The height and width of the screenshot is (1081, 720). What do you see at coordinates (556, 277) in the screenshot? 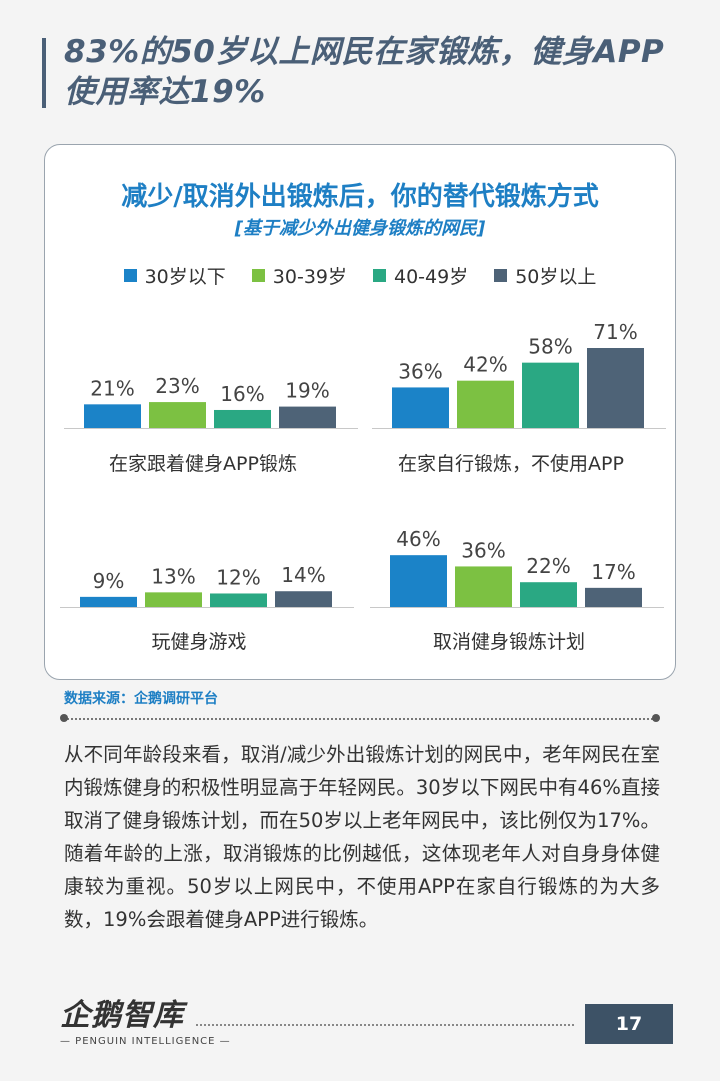
I see `legend-label-50-plus: 50岁以上` at bounding box center [556, 277].